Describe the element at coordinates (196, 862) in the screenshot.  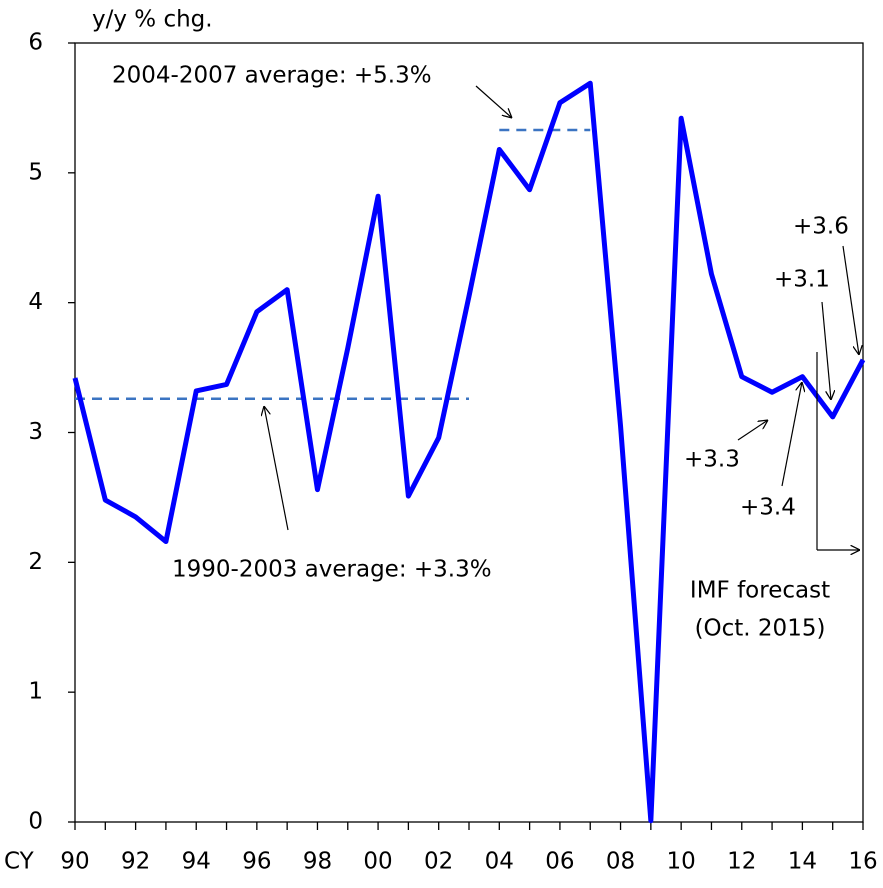
I see `x-tick-label: 94` at that location.